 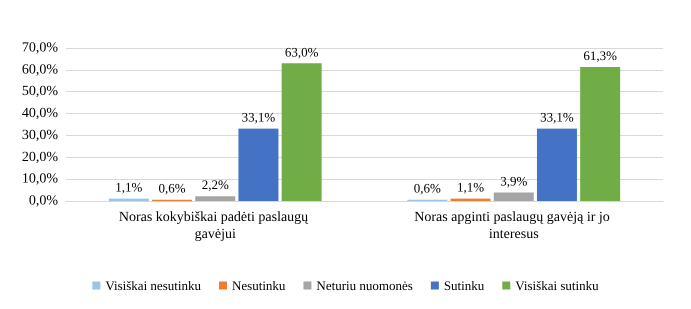 I want to click on legend-label: Visiškai nesutinku, so click(x=153, y=285).